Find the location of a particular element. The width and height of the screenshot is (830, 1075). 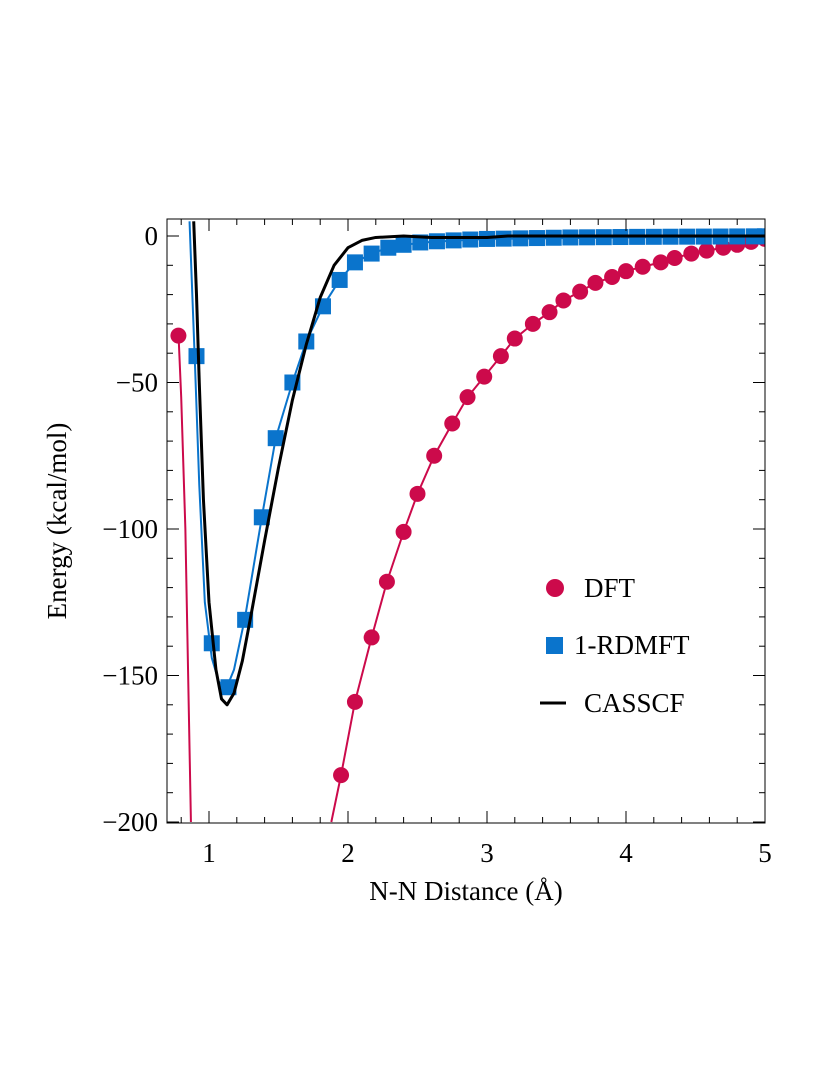

legend-casscf-label: CASSCF is located at coordinates (634, 703).